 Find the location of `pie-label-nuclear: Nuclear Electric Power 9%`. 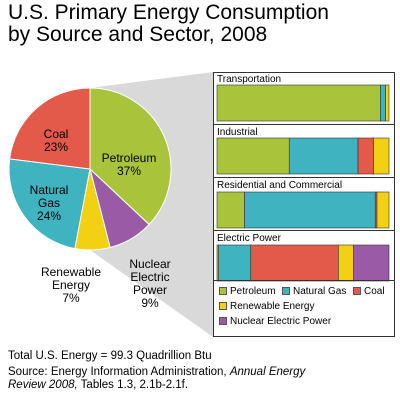

pie-label-nuclear: Nuclear Electric Power 9% is located at coordinates (150, 284).